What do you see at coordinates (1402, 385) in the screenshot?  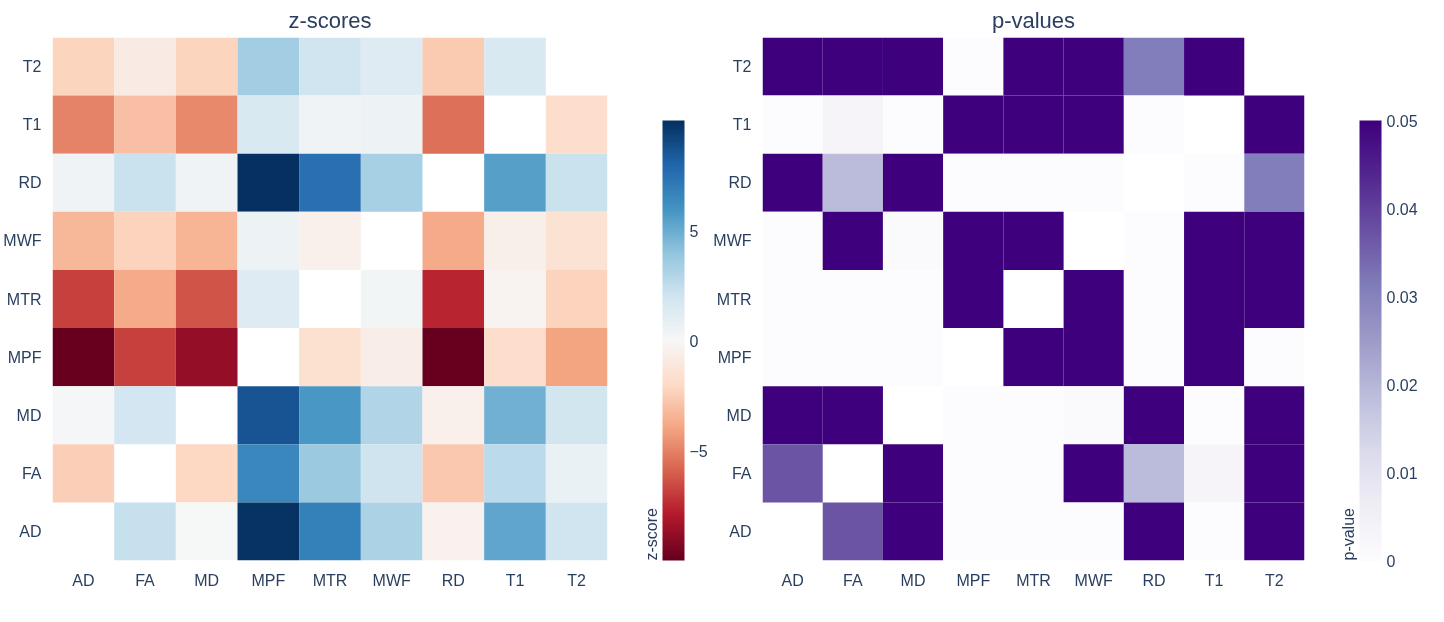 I see `color-bar-label: 0.02` at bounding box center [1402, 385].